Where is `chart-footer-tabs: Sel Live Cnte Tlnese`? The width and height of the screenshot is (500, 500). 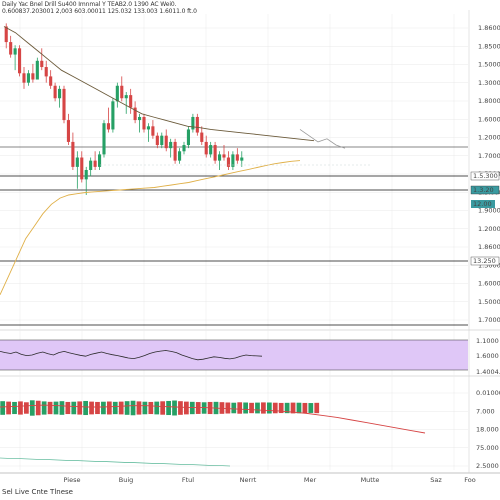
chart-footer-tabs: Sel Live Cnte Tlnese is located at coordinates (37, 492).